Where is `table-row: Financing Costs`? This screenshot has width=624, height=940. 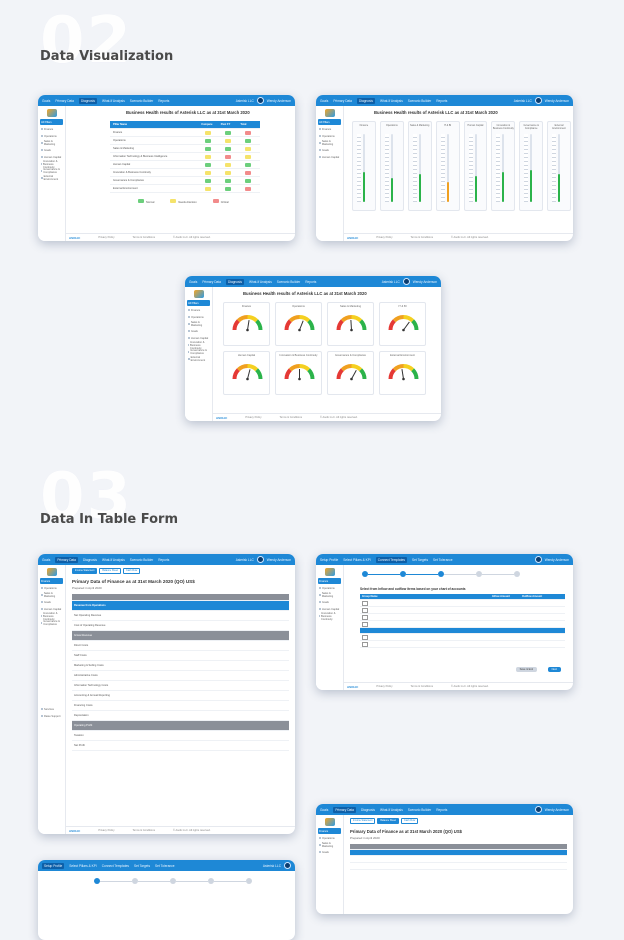 table-row: Financing Costs is located at coordinates (180, 706).